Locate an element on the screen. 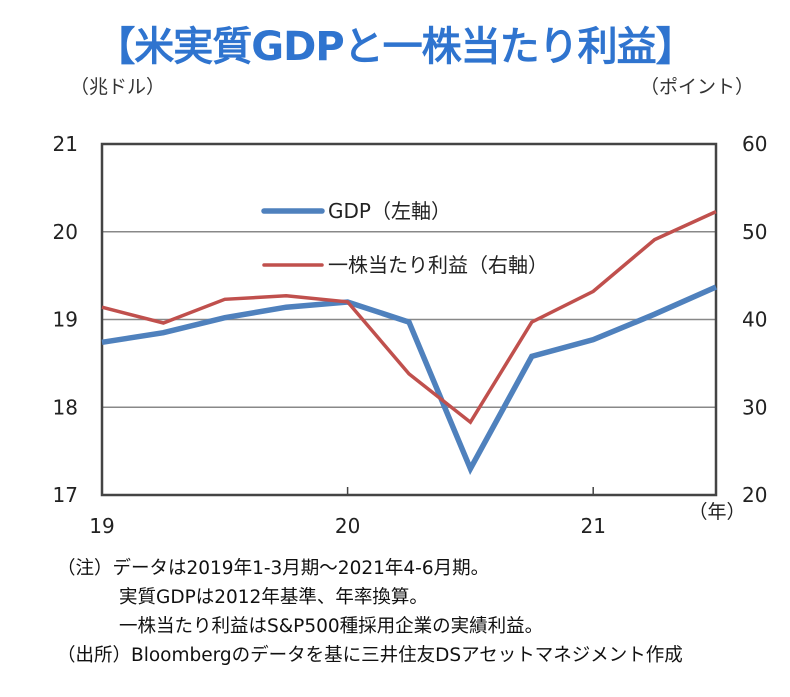 The height and width of the screenshot is (697, 790). legend-eps-label: 一株当たり利益（右軸） is located at coordinates (438, 265).